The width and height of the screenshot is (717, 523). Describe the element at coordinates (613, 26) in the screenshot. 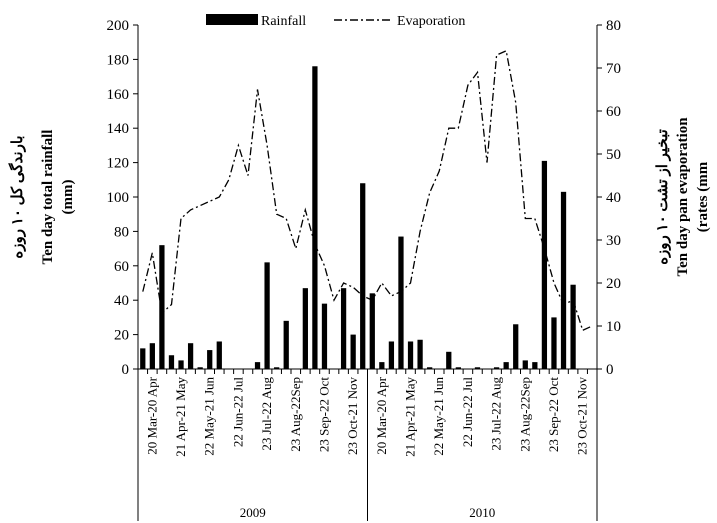

I see `right-tick-label: 80` at that location.